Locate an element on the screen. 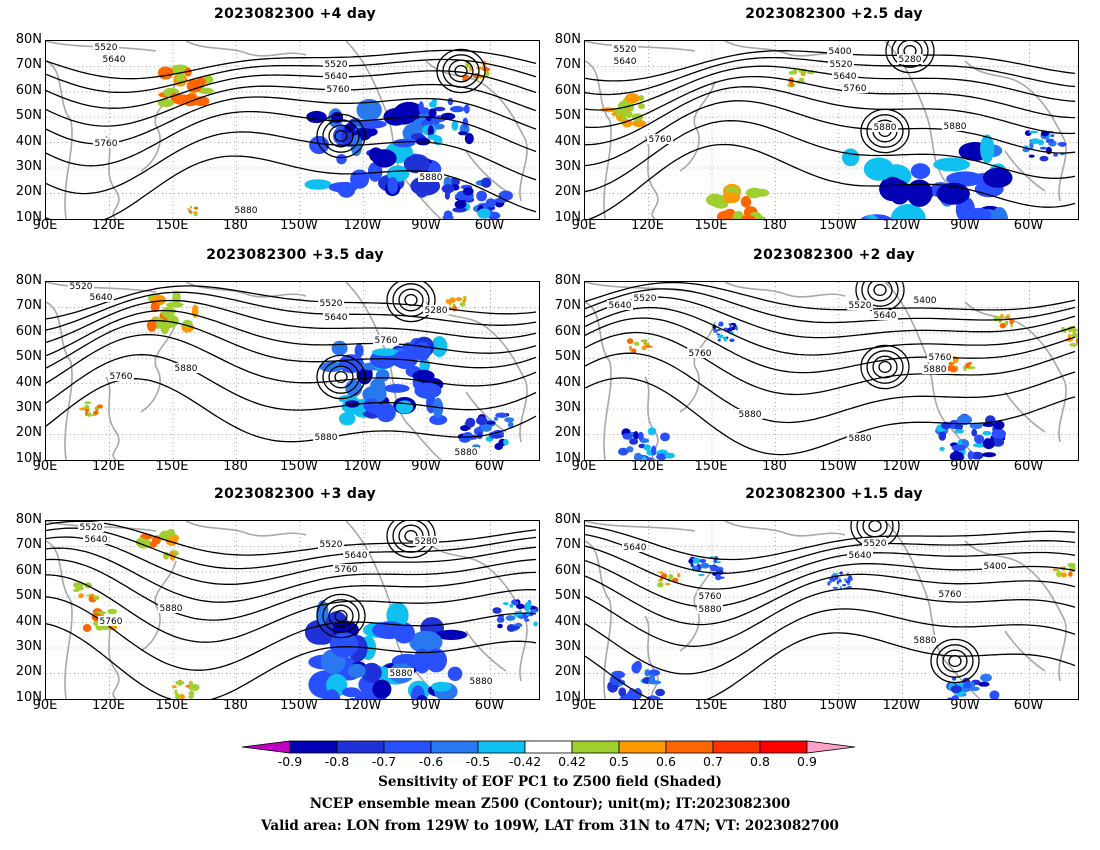 The height and width of the screenshot is (850, 1100). colorbar-tick-label: -0.6 is located at coordinates (431, 761).